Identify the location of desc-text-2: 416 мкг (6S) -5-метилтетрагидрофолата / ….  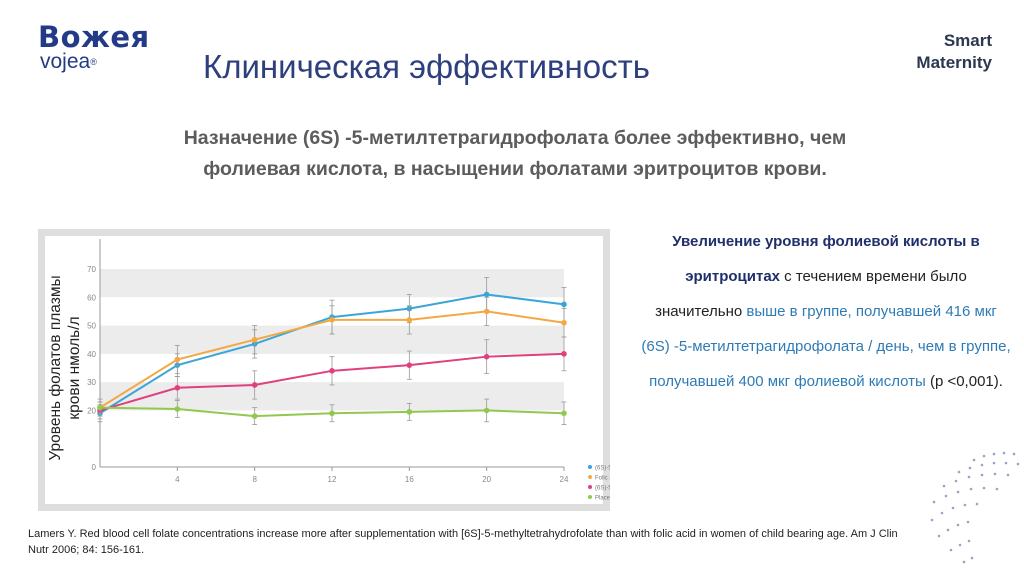
(826, 346).